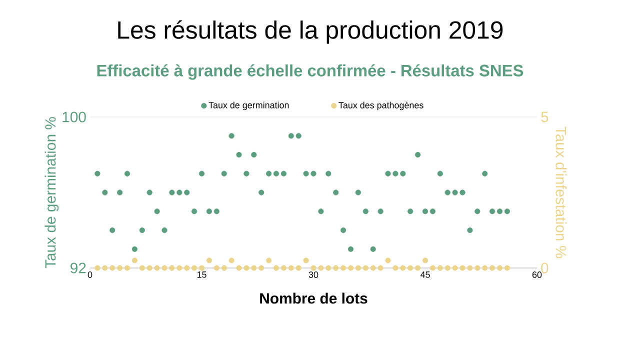  Describe the element at coordinates (78, 268) in the screenshot. I see `y-tick-label: 92` at that location.